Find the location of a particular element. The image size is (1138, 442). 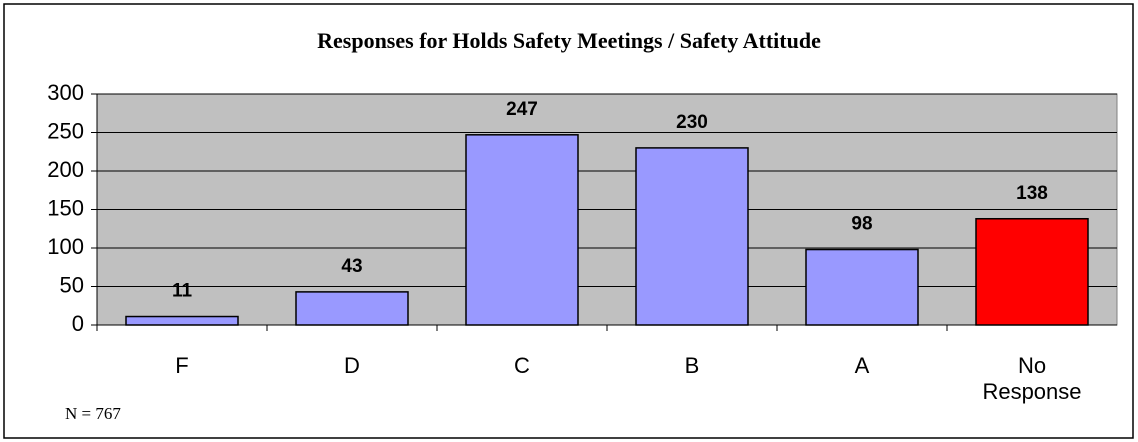

y-tick-label: 250 is located at coordinates (65, 130).